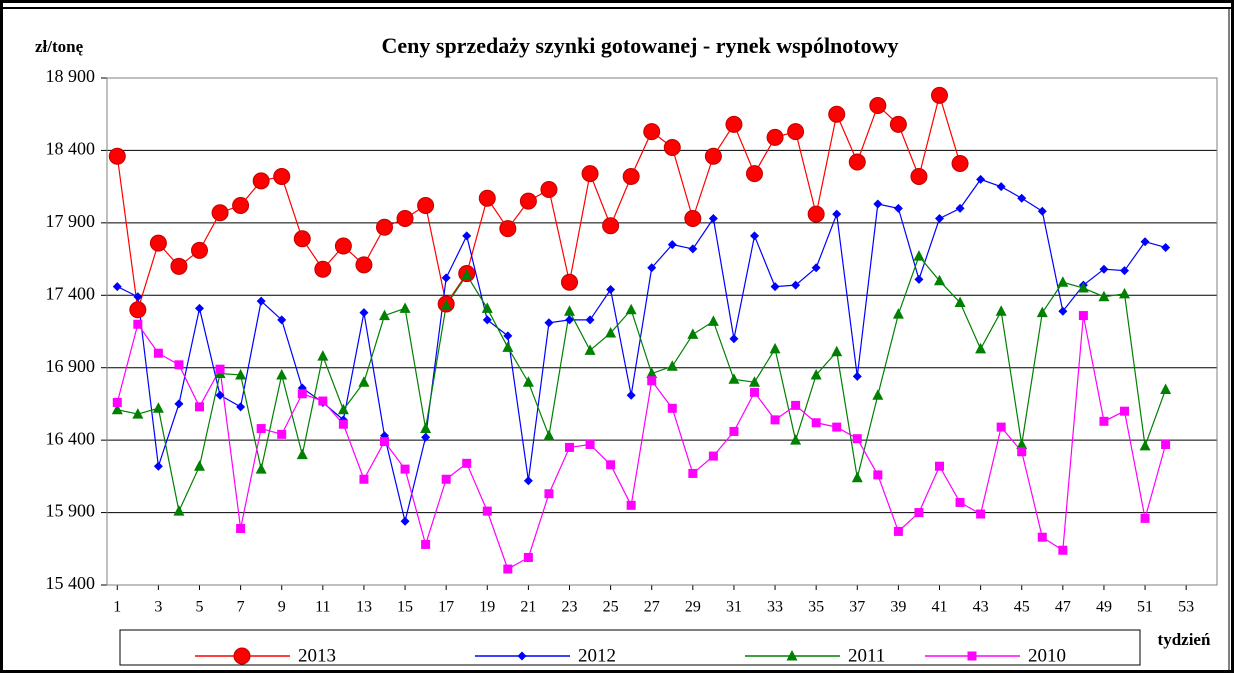 Image resolution: width=1234 pixels, height=678 pixels. I want to click on x-tick-label: 15, so click(405, 607).